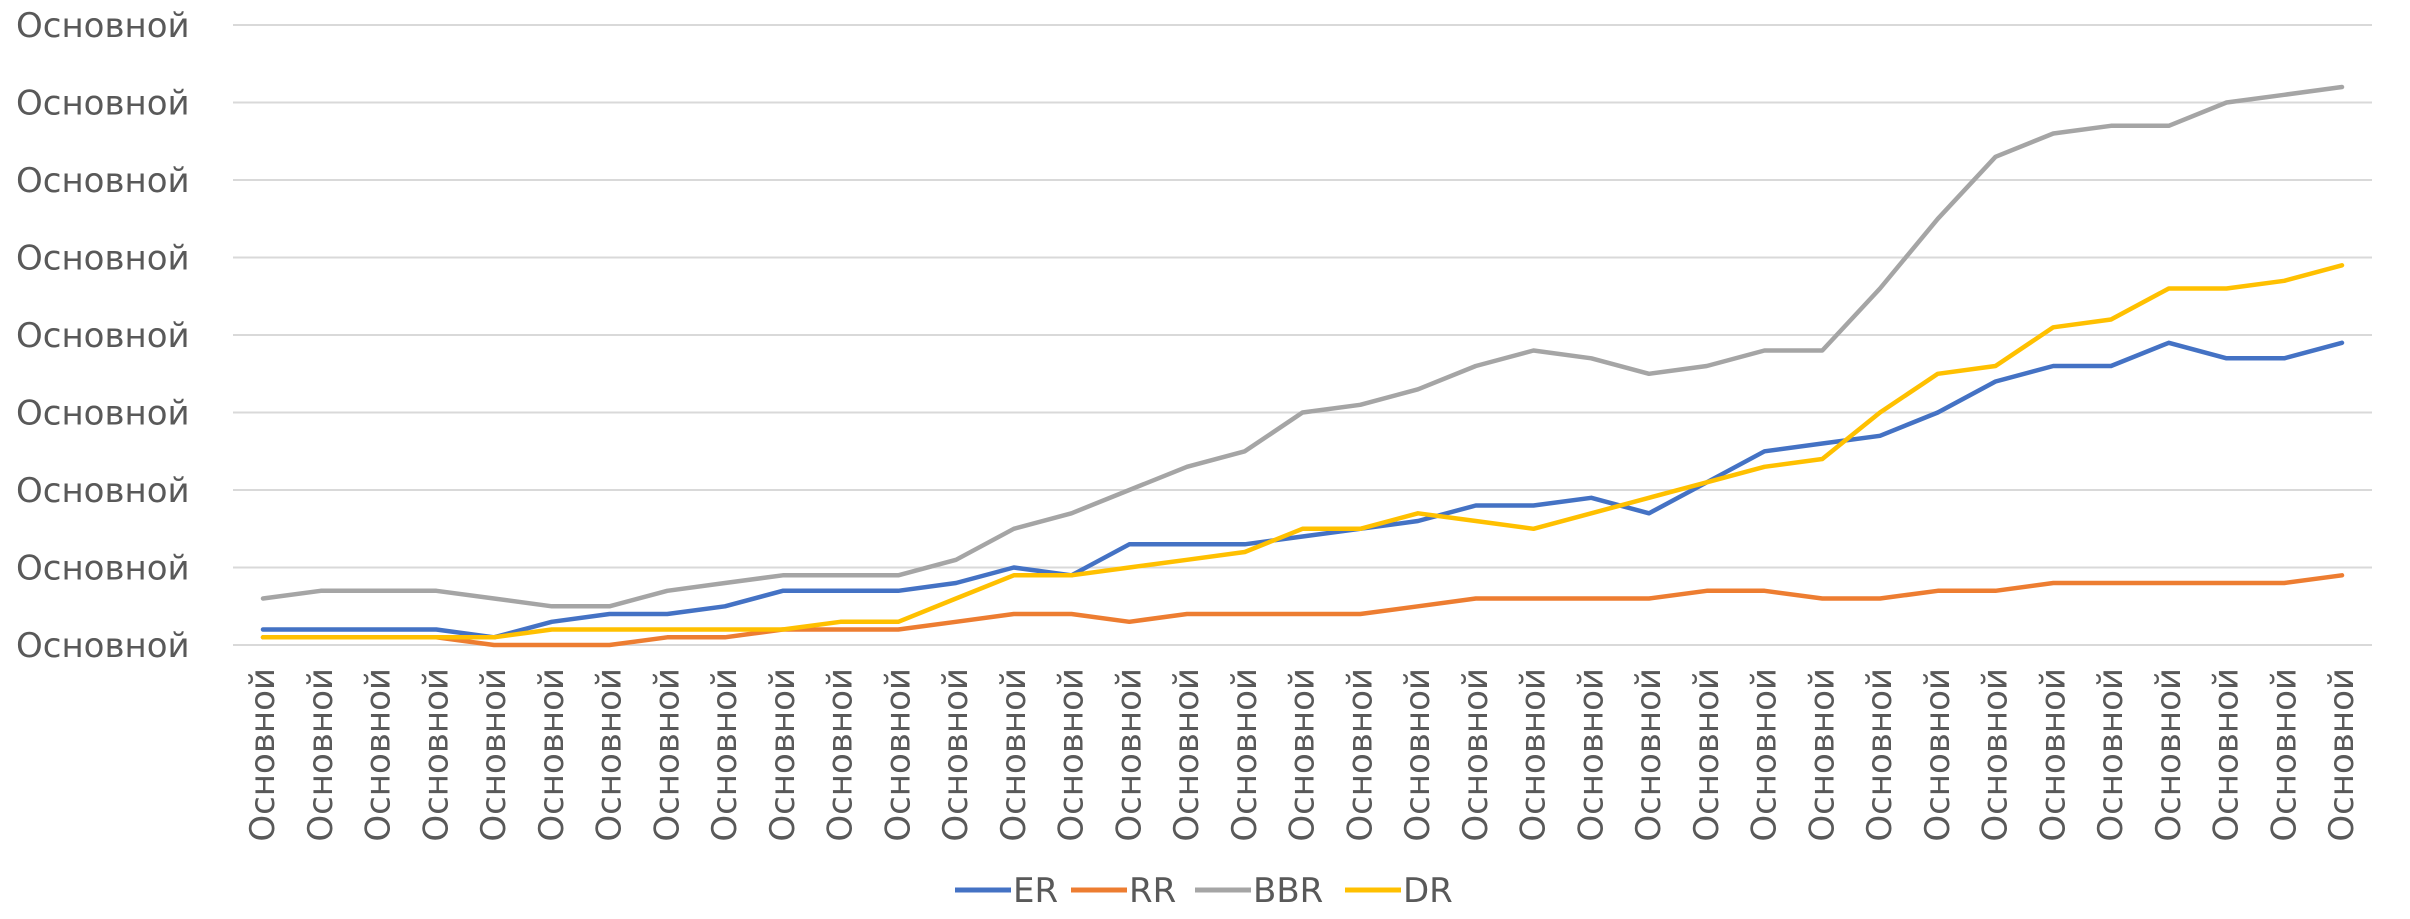 The image size is (2410, 919). I want to click on legend-label-dr: DR, so click(1428, 891).